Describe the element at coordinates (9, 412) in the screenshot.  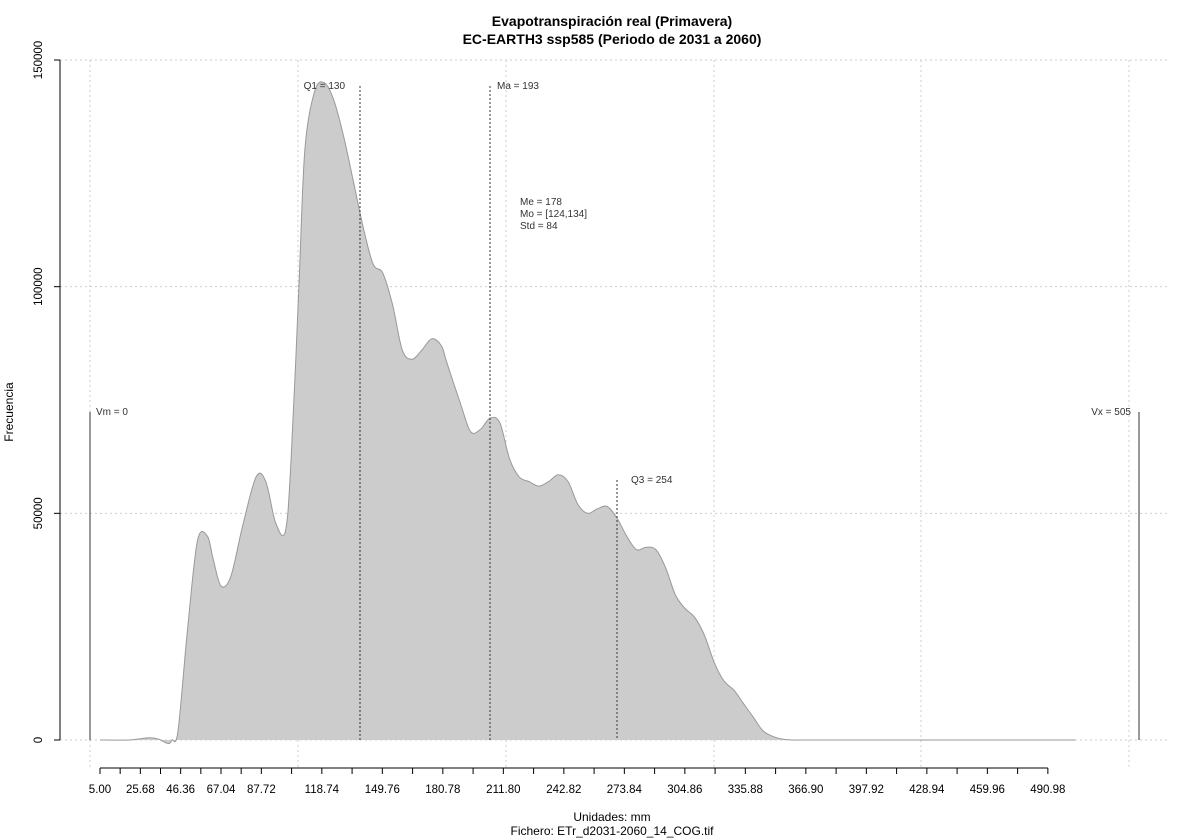
I see `y-axis-label: Frecuencia` at that location.